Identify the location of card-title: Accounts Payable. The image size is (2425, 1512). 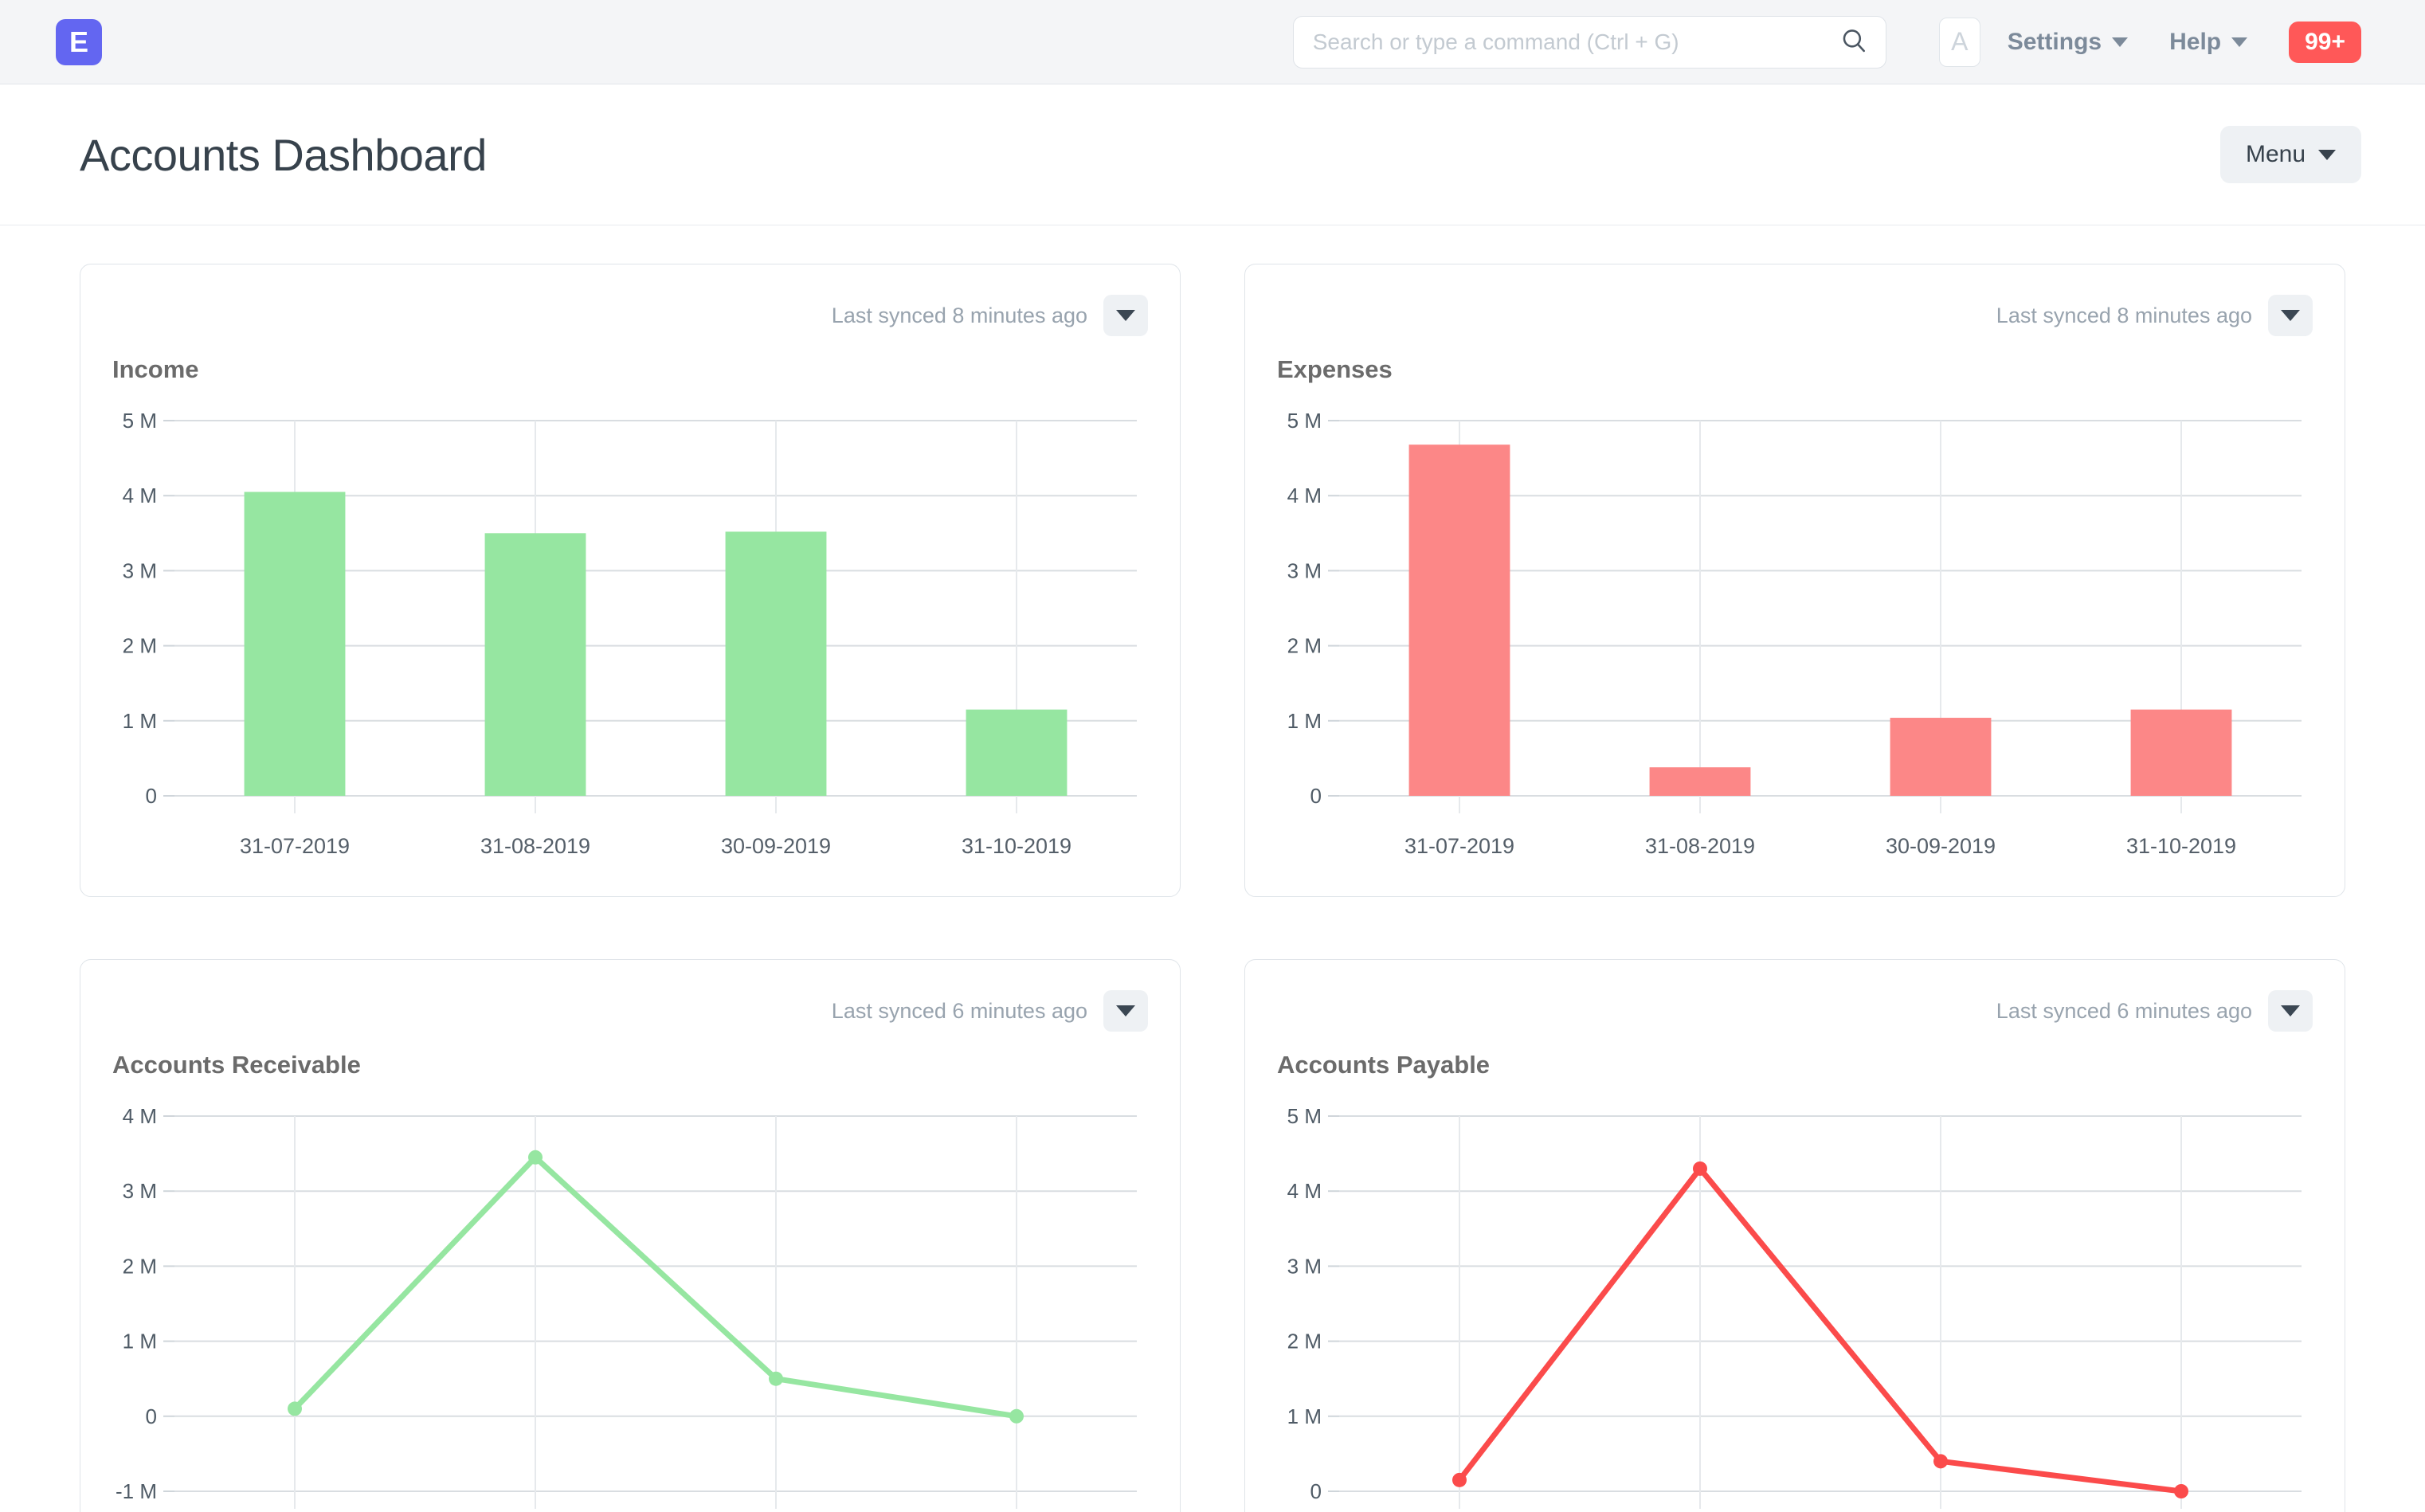
(1384, 1065).